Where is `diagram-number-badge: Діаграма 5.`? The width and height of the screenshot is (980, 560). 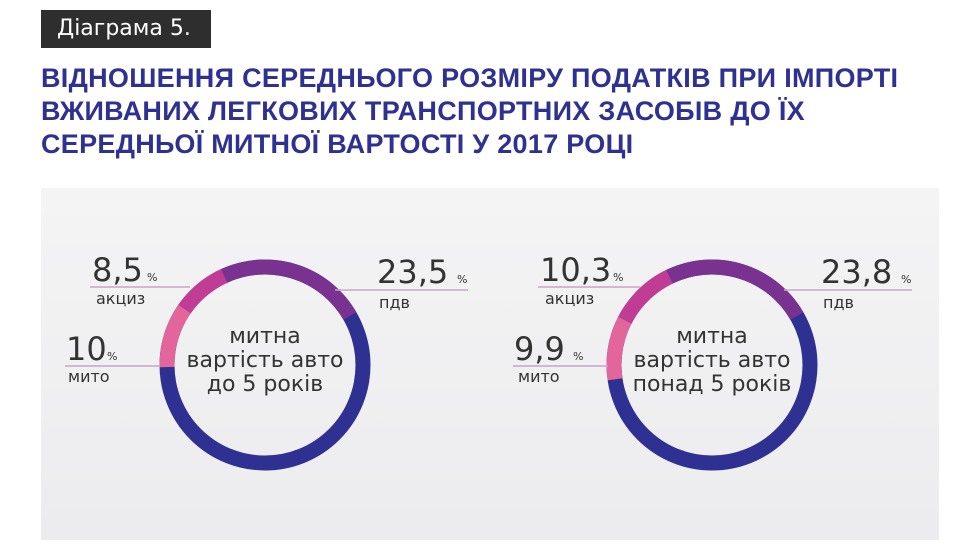 diagram-number-badge: Діаграма 5. is located at coordinates (126, 29).